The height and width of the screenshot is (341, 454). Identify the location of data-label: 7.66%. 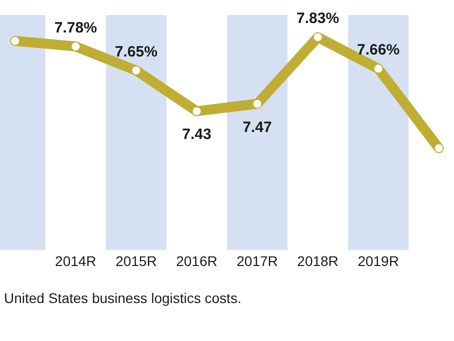
(378, 50).